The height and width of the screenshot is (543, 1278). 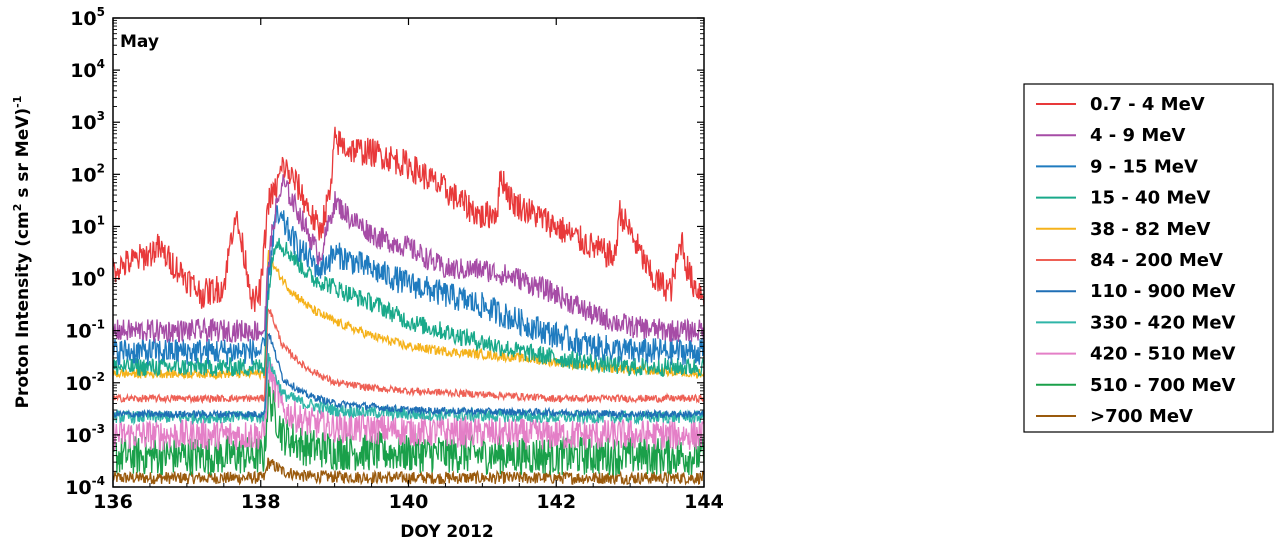 What do you see at coordinates (1141, 416) in the screenshot?
I see `legend-label: >700 MeV` at bounding box center [1141, 416].